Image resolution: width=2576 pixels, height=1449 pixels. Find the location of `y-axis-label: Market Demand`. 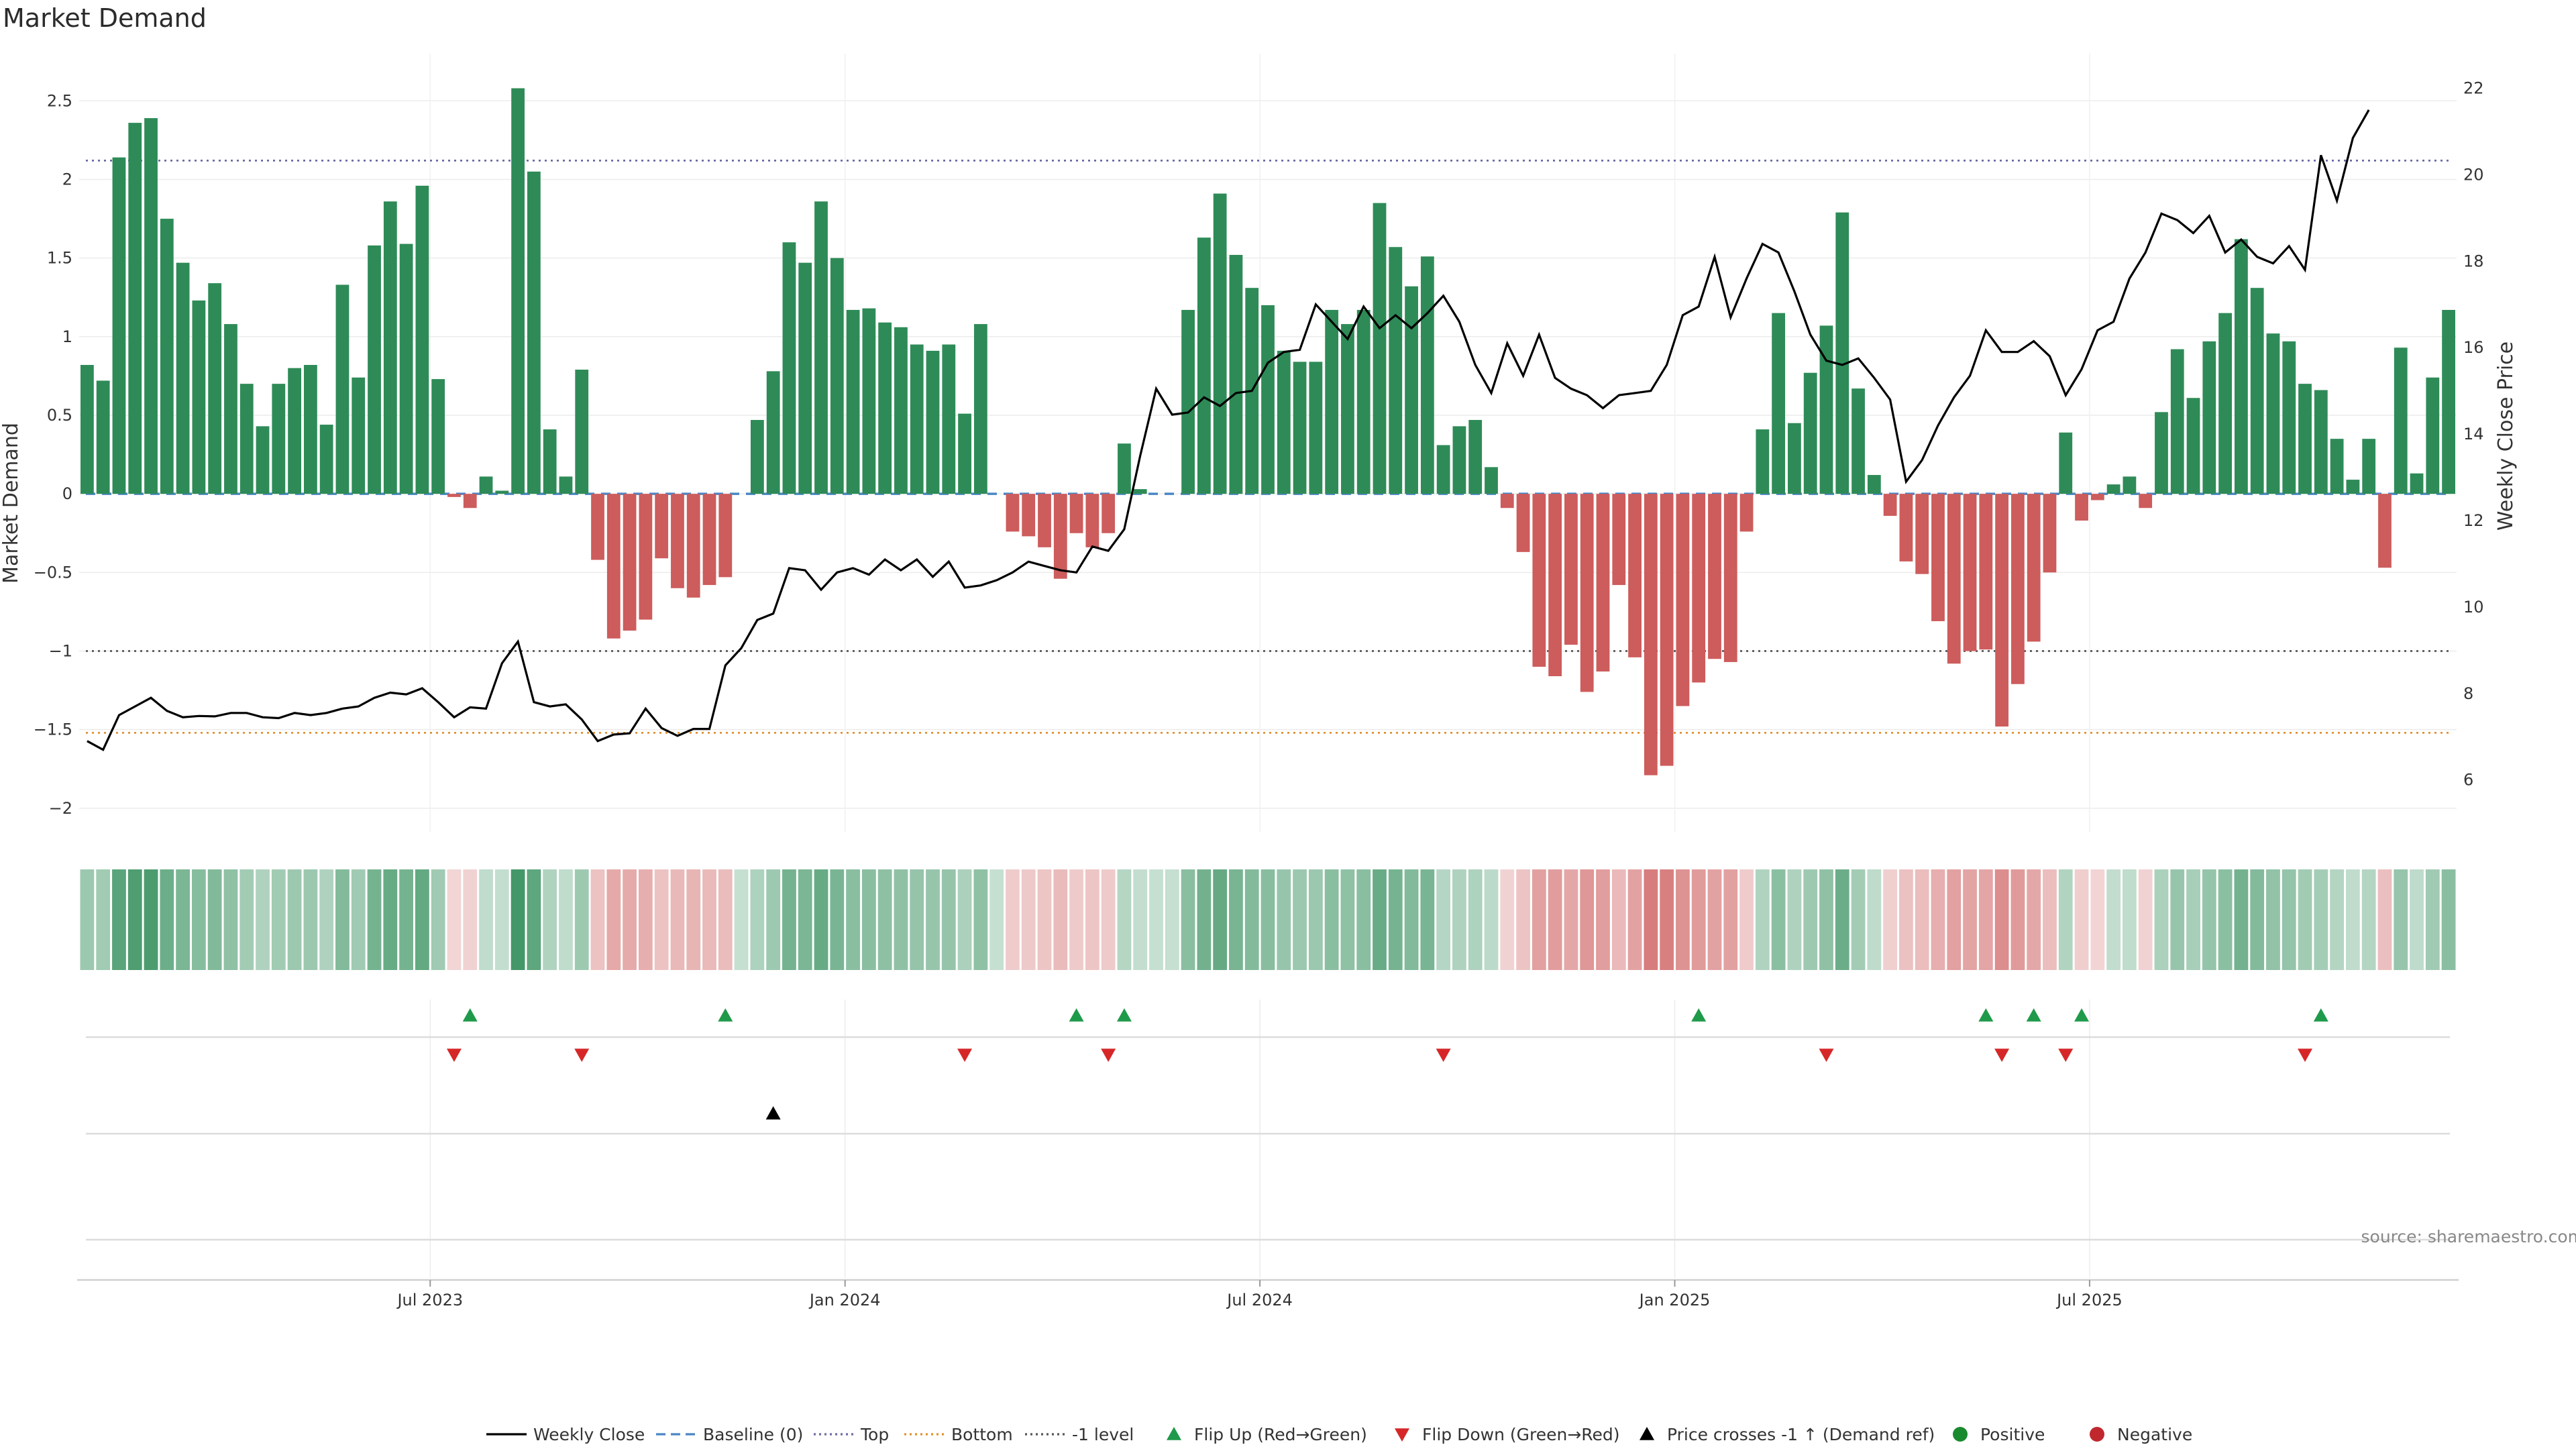

y-axis-label: Market Demand is located at coordinates (11, 503).